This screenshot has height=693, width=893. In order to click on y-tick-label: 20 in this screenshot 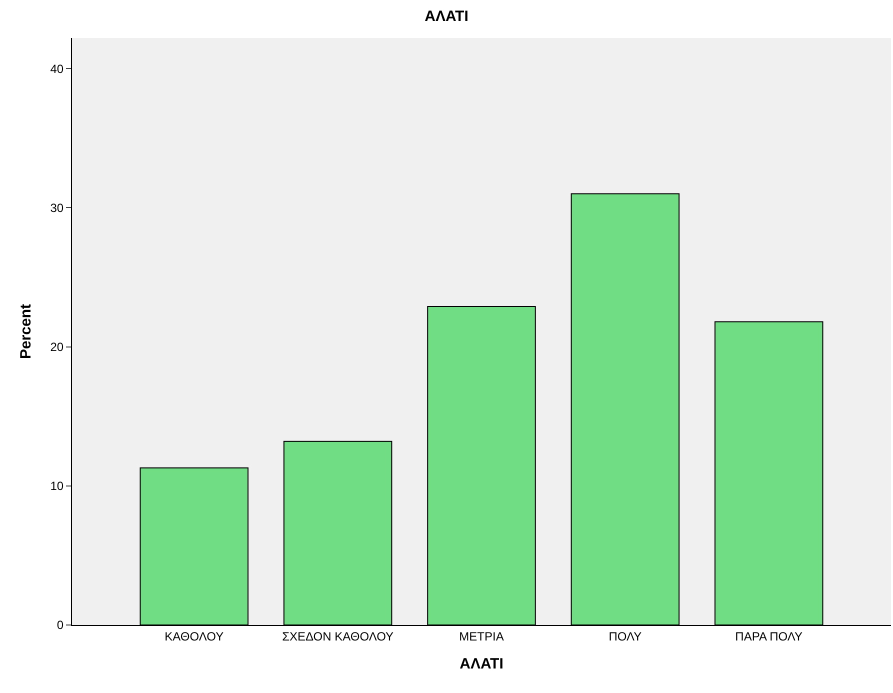, I will do `click(57, 347)`.